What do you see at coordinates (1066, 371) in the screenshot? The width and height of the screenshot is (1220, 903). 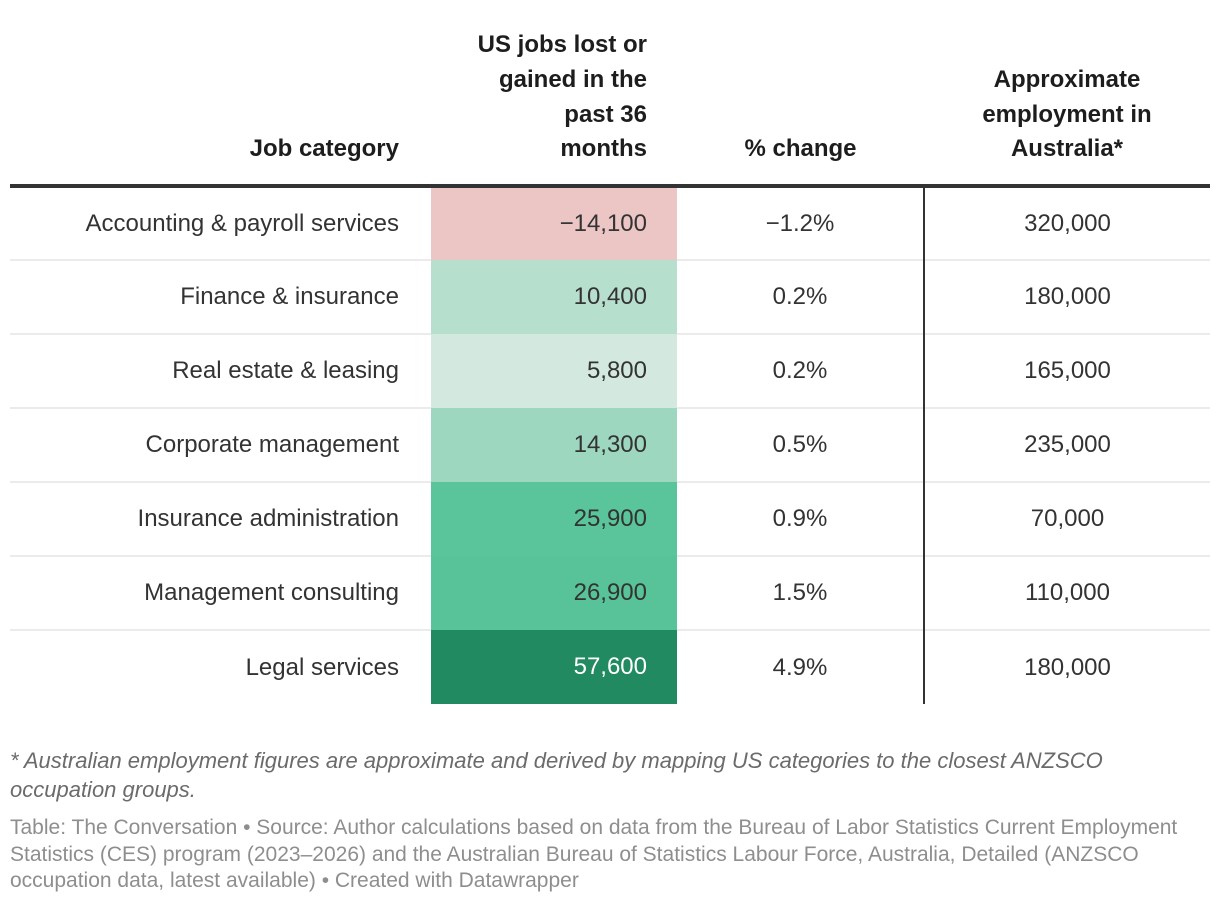 I see `aus-employment-cell: 165,000` at bounding box center [1066, 371].